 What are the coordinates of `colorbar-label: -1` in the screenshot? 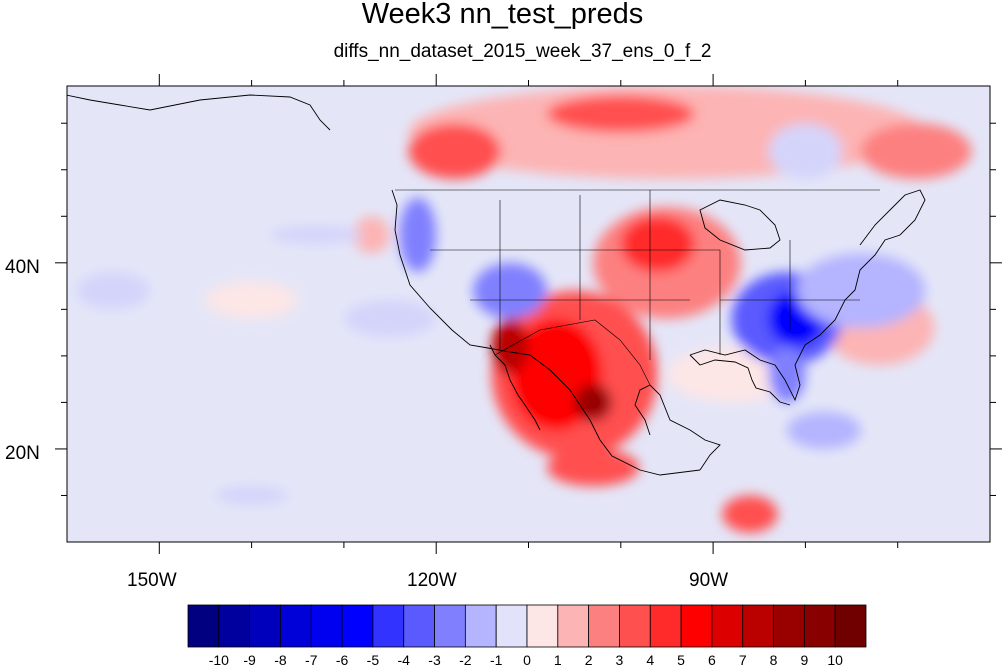 It's located at (496, 660).